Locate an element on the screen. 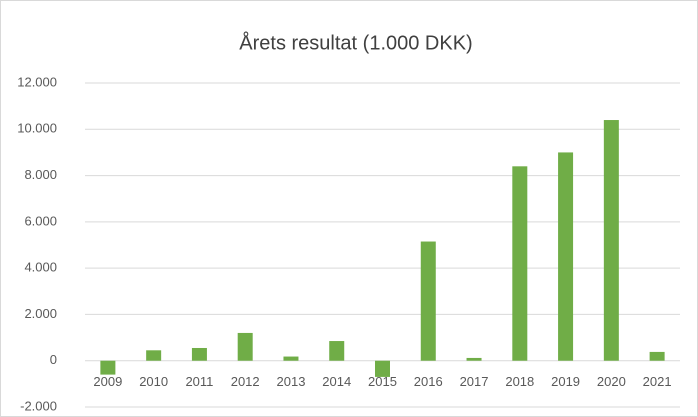  x-tick-label: 2010 is located at coordinates (153, 381).